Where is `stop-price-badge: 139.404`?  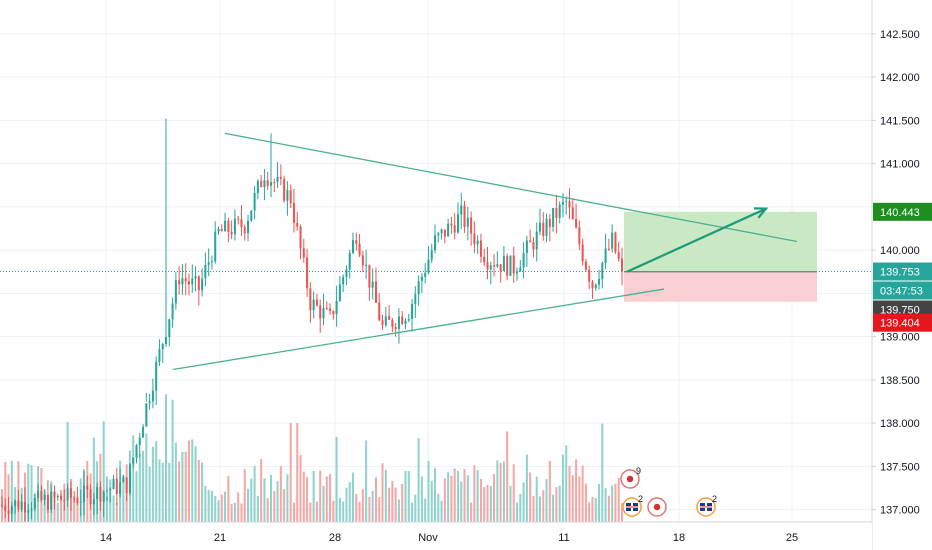
stop-price-badge: 139.404 is located at coordinates (902, 322).